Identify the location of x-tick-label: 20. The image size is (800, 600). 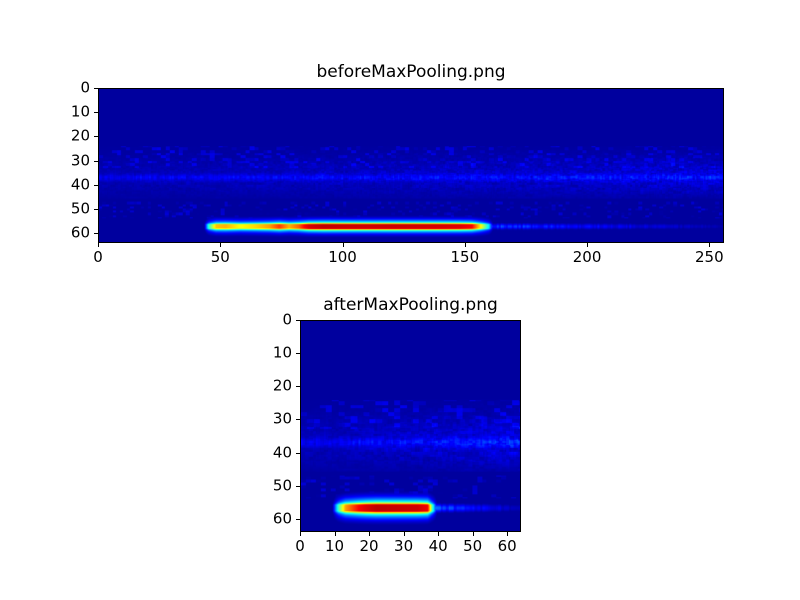
(369, 546).